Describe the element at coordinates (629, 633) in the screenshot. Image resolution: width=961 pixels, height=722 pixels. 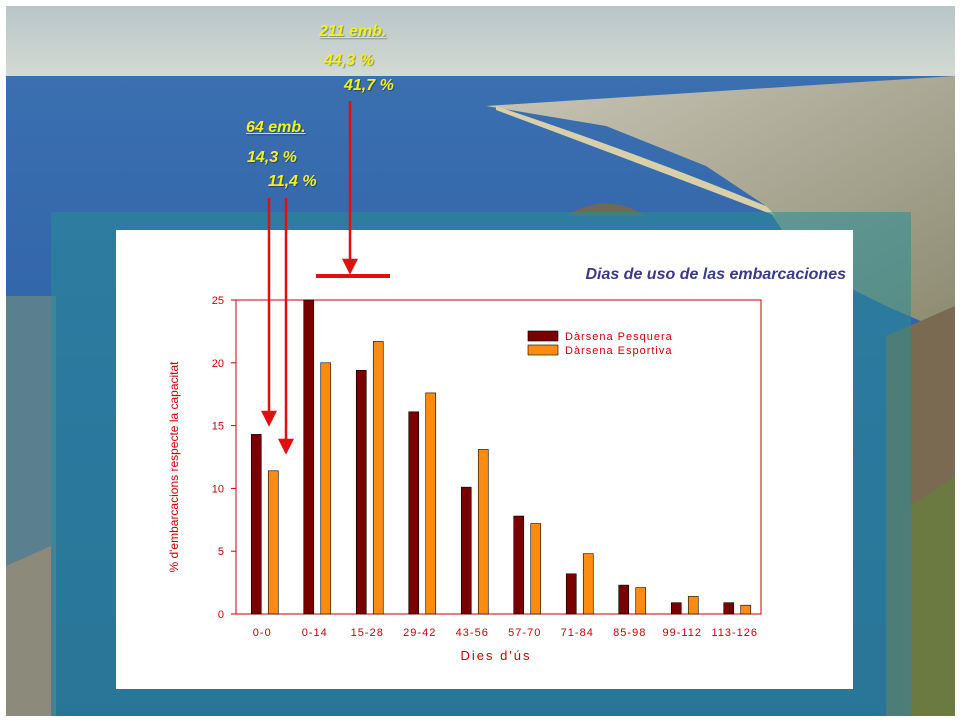
I see `x-tick-label: 85-98` at that location.